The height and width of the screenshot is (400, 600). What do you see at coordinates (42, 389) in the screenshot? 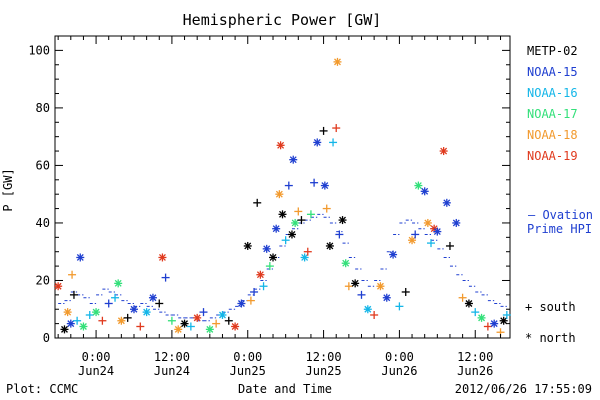
I see `footer-credit: Plot: CCMC` at bounding box center [42, 389].